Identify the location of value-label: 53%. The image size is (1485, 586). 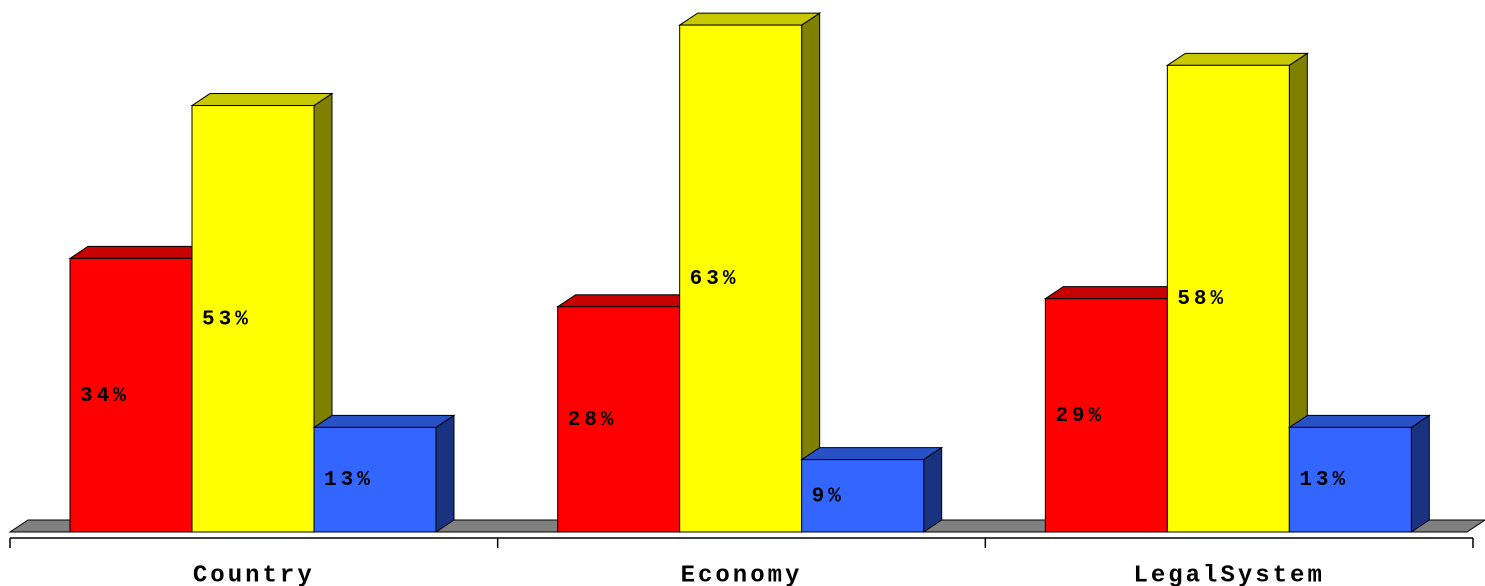
(227, 319).